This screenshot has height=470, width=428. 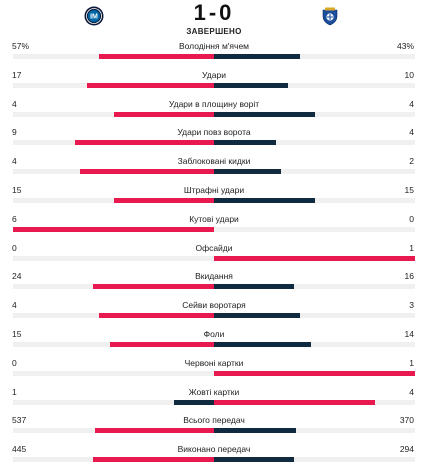 I want to click on stat-label: Офсайди, so click(x=214, y=247).